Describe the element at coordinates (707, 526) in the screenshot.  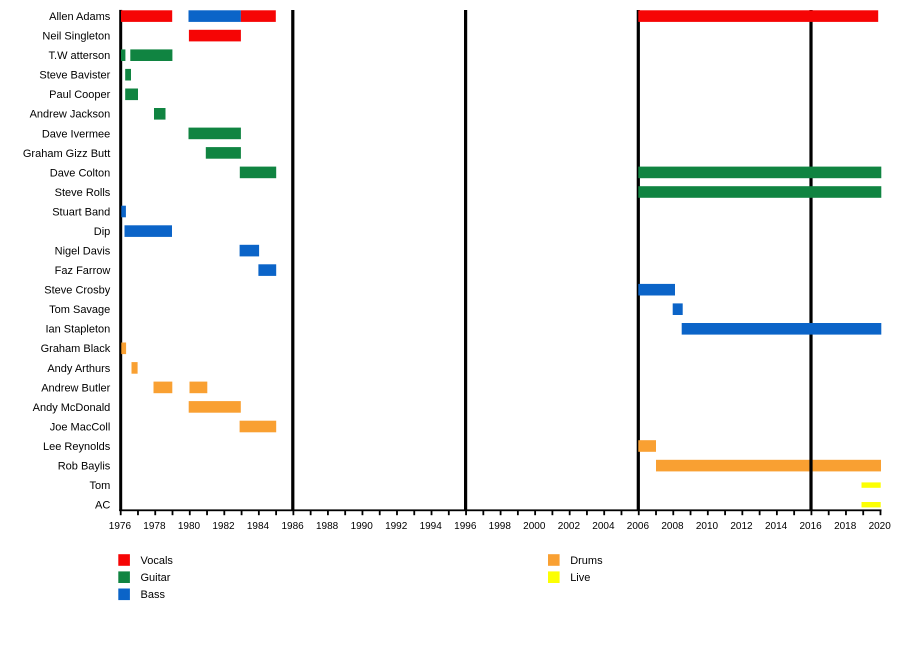
I see `svg-text: 2010` at that location.